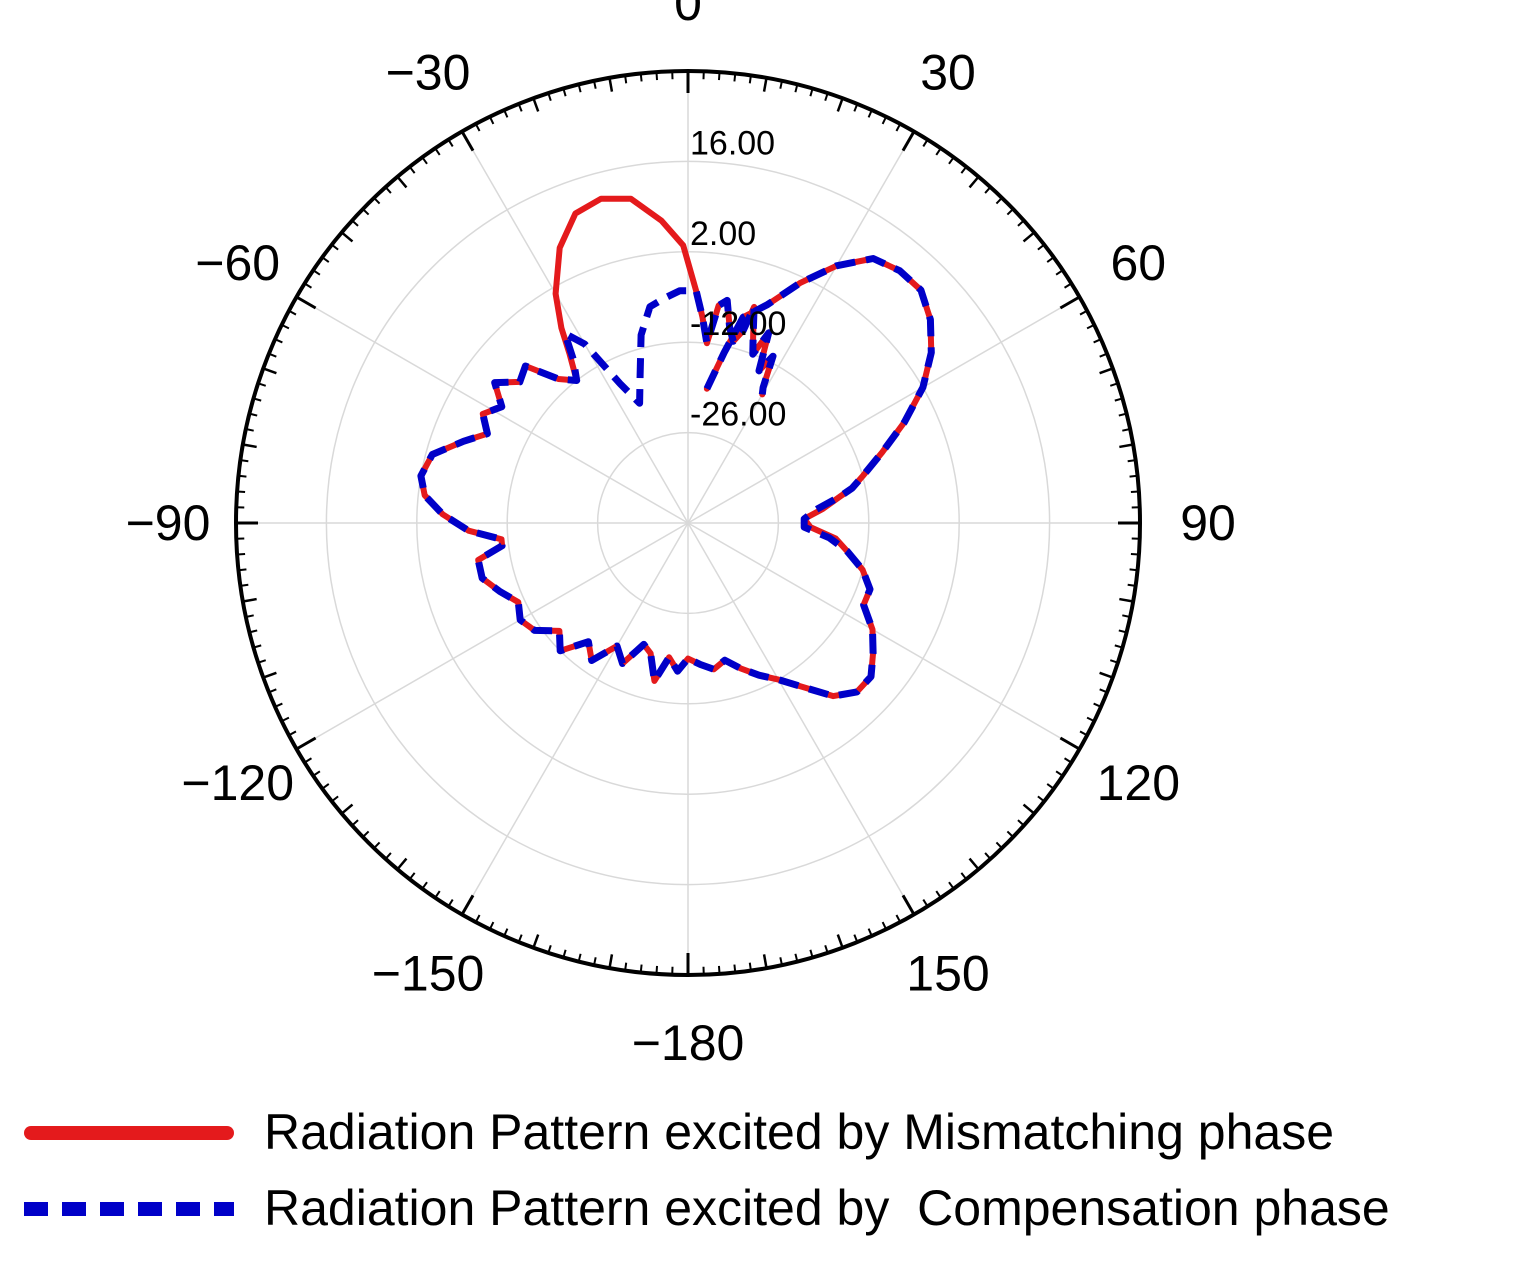 This screenshot has height=1266, width=1540. What do you see at coordinates (723, 234) in the screenshot?
I see `radial-tick-label: 2.00` at bounding box center [723, 234].